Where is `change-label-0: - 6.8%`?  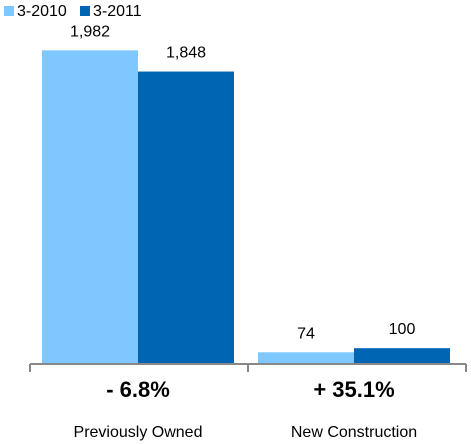
change-label-0: - 6.8% is located at coordinates (138, 389).